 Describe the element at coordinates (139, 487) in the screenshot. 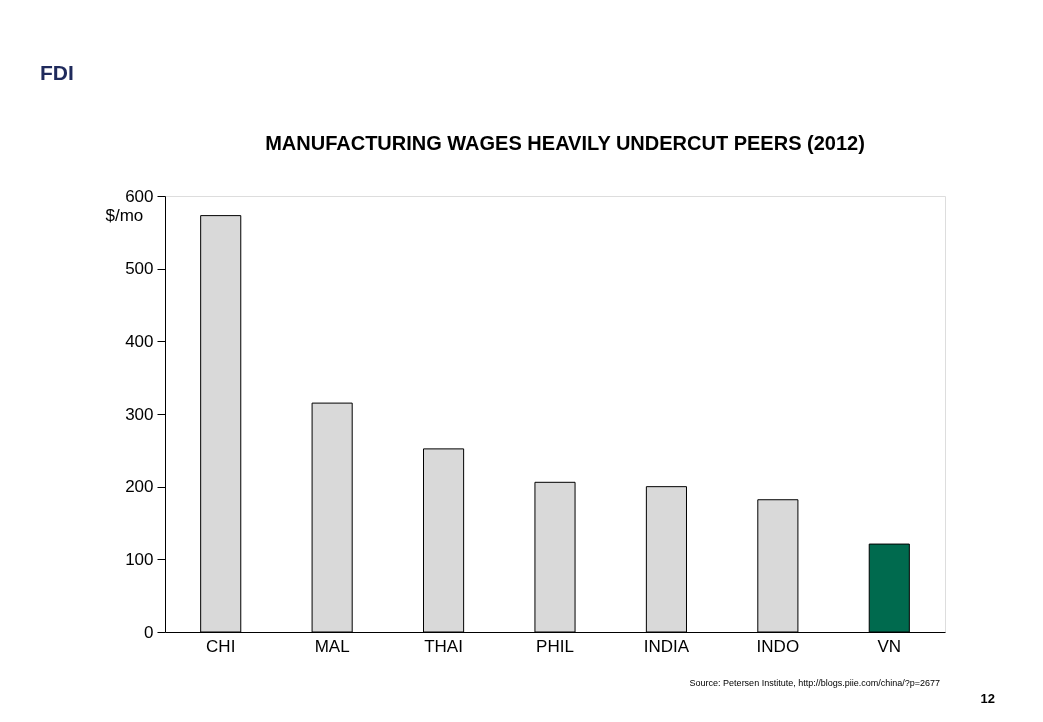

I see `y-tick-label: 200` at that location.